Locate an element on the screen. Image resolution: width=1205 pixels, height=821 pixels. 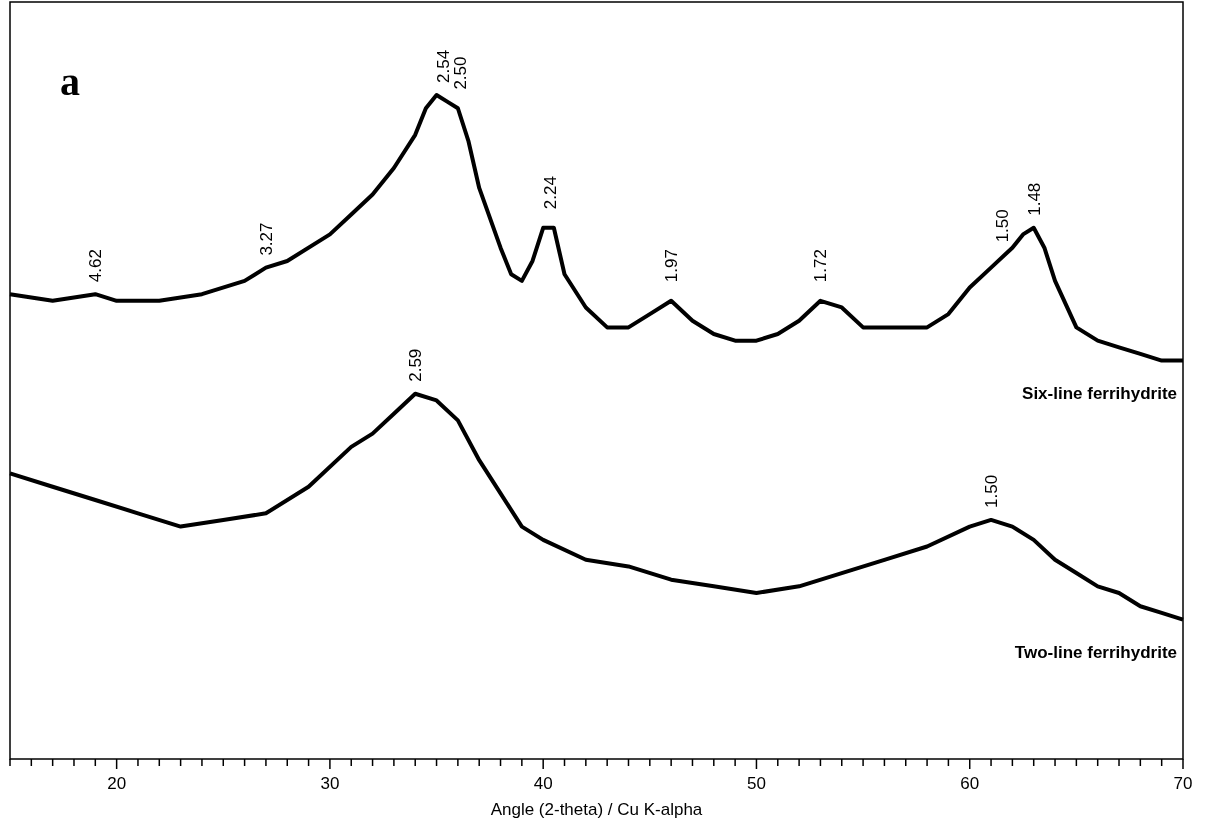
annotation: 1.72 is located at coordinates (821, 266).